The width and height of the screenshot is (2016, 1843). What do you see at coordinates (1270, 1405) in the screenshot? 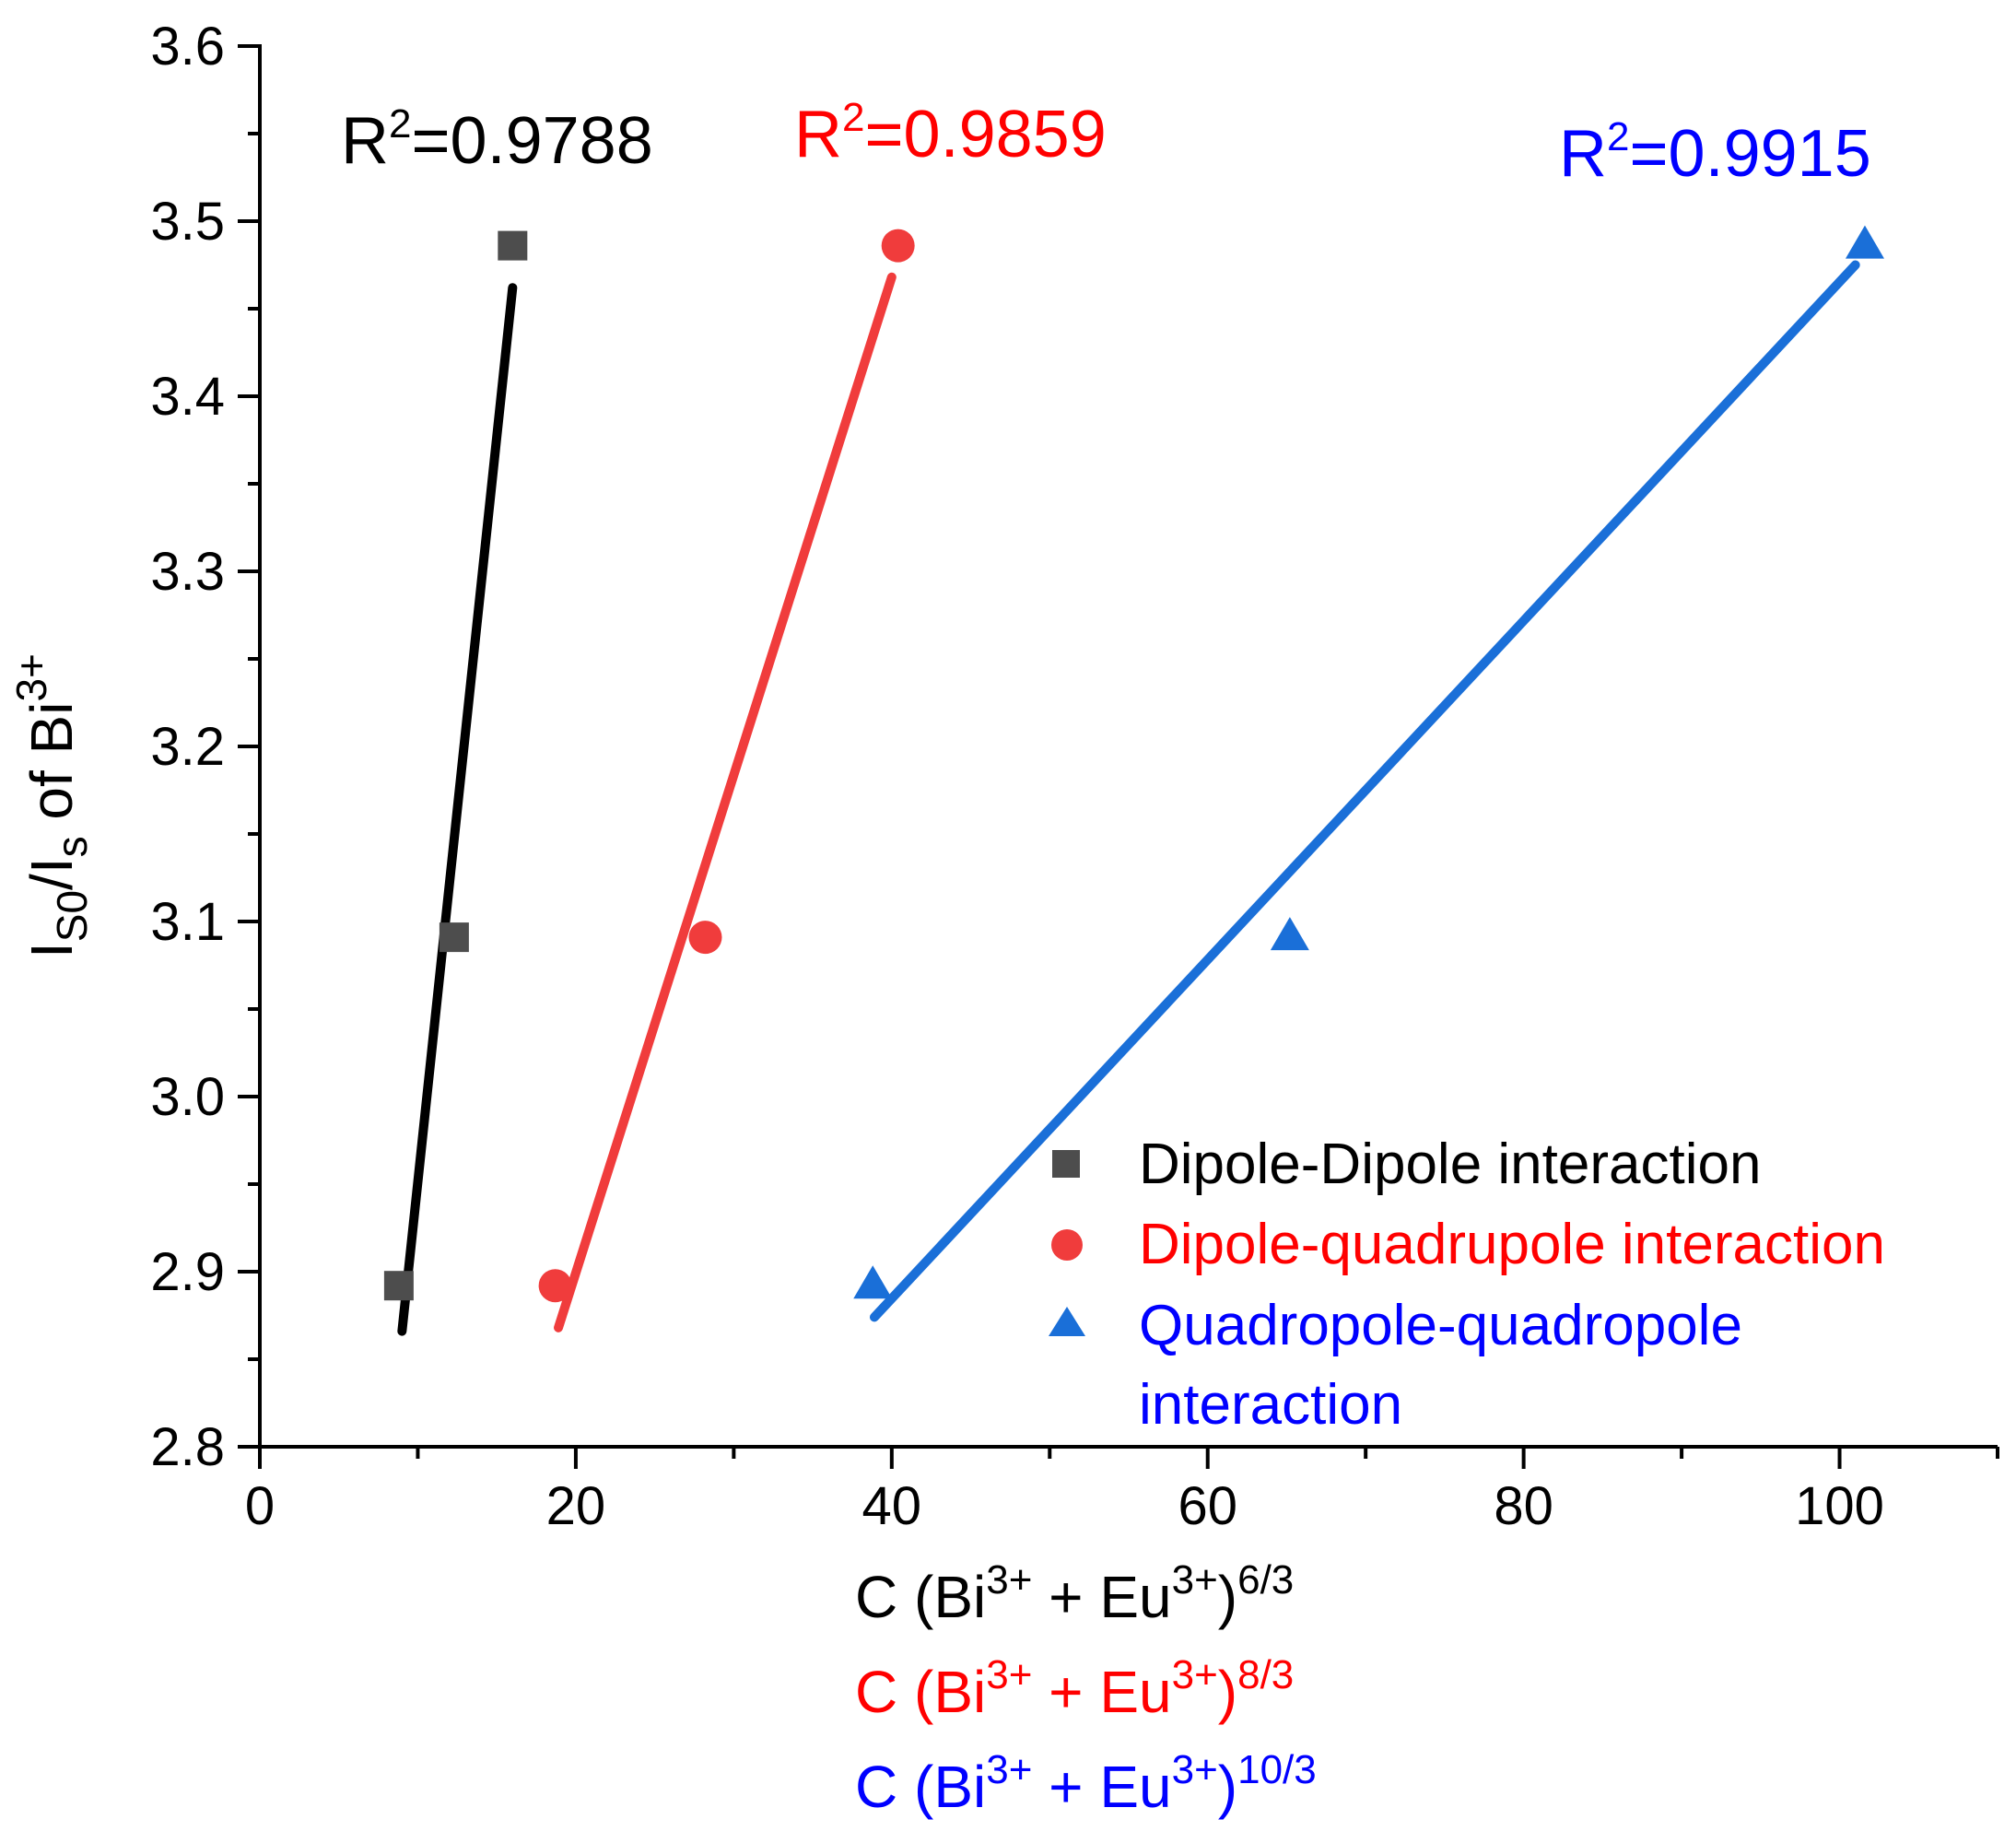
I see `legend-label-quadropole-line2: interaction` at bounding box center [1270, 1405].